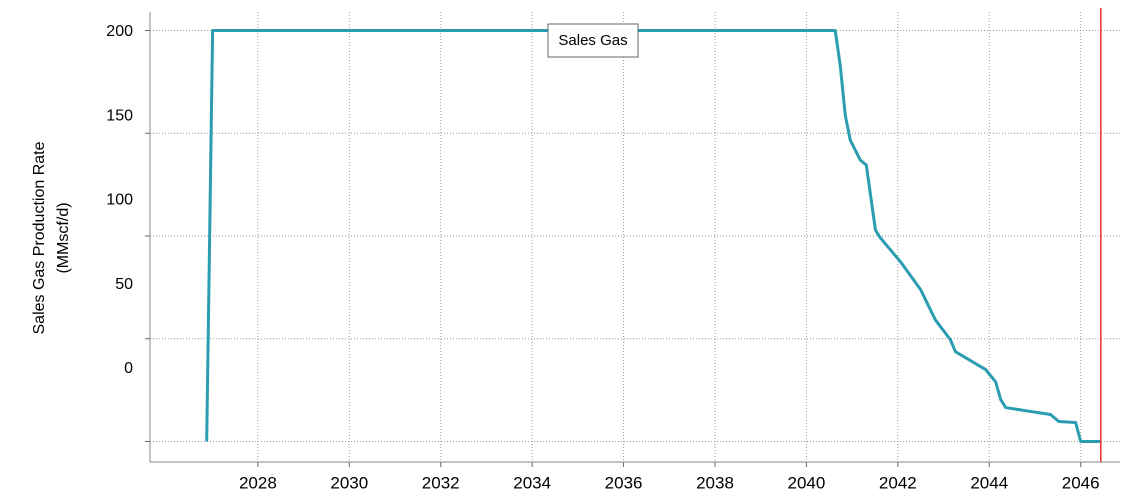 The height and width of the screenshot is (497, 1132). I want to click on y-tick-label: 50, so click(124, 284).